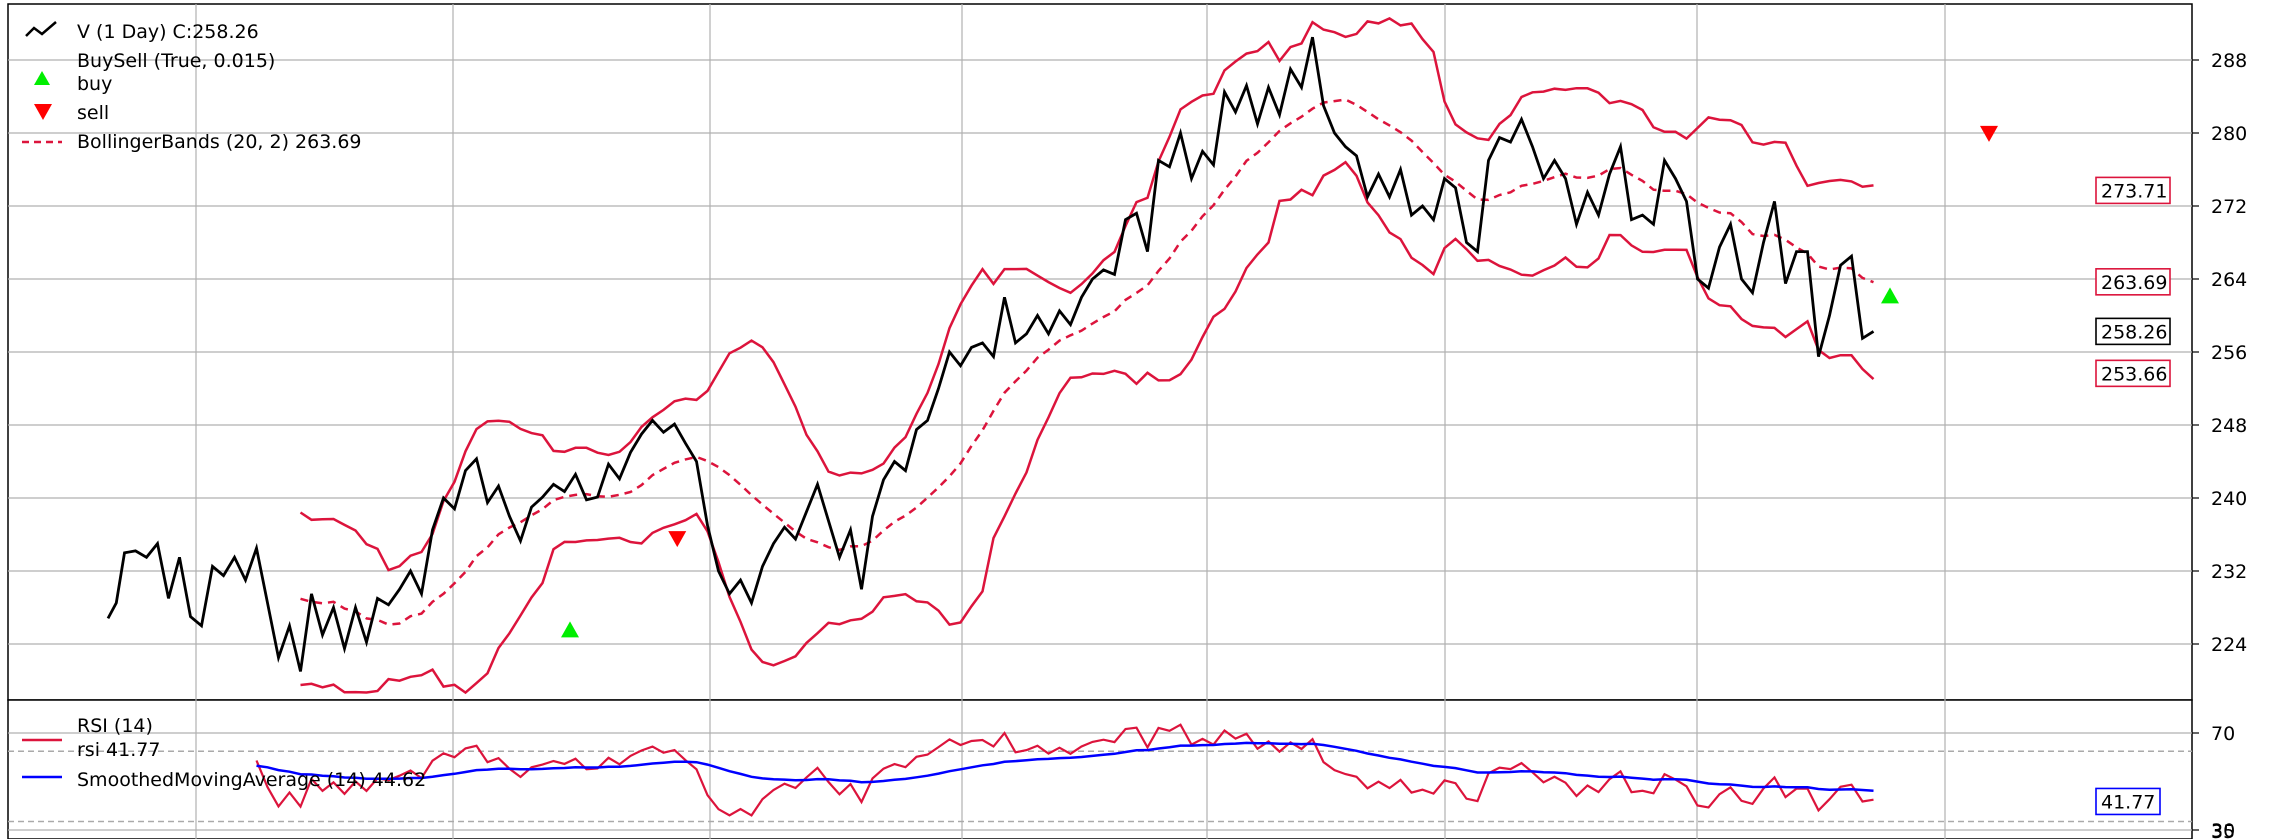 The height and width of the screenshot is (839, 2285). I want to click on legend-rsi-label: RSI (14), so click(115, 726).